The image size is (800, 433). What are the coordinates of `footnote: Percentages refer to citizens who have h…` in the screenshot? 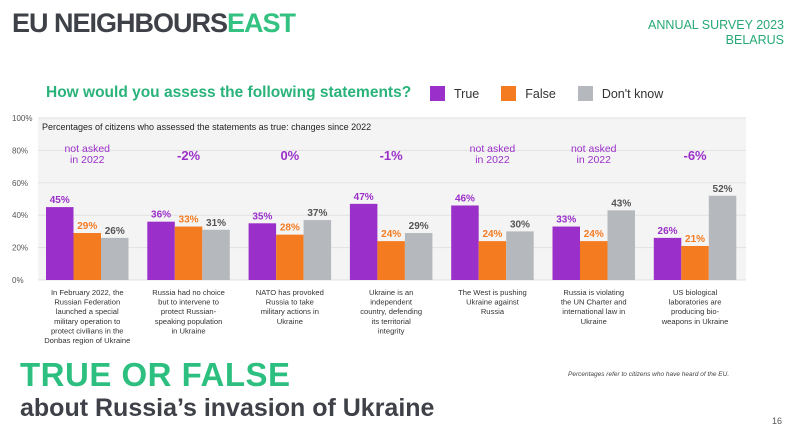 It's located at (649, 374).